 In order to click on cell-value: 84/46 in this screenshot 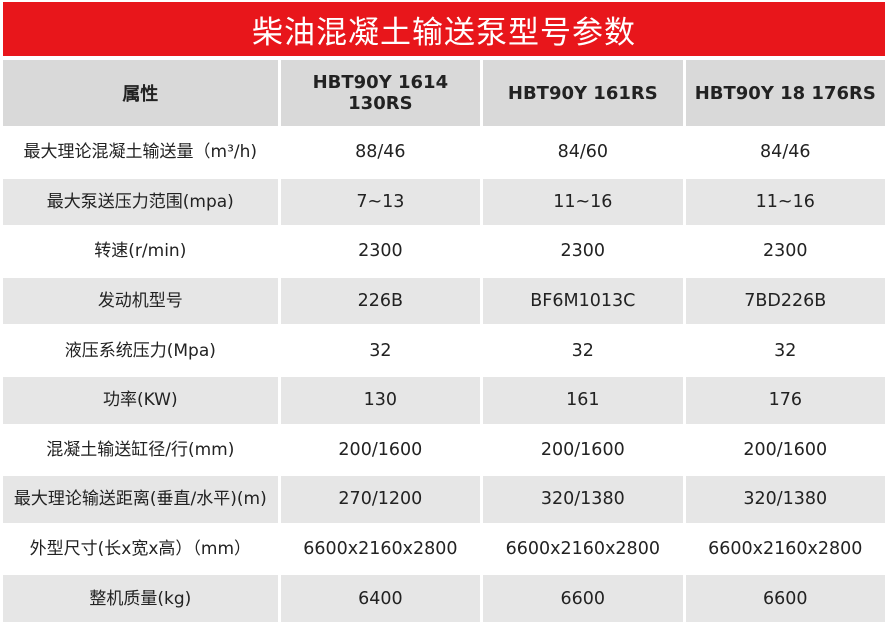, I will do `click(785, 152)`.